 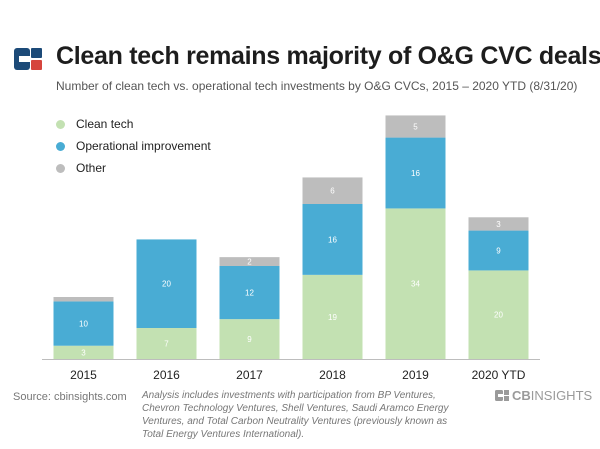 I want to click on data-label-clean-tech-2018: 19, so click(x=332, y=317).